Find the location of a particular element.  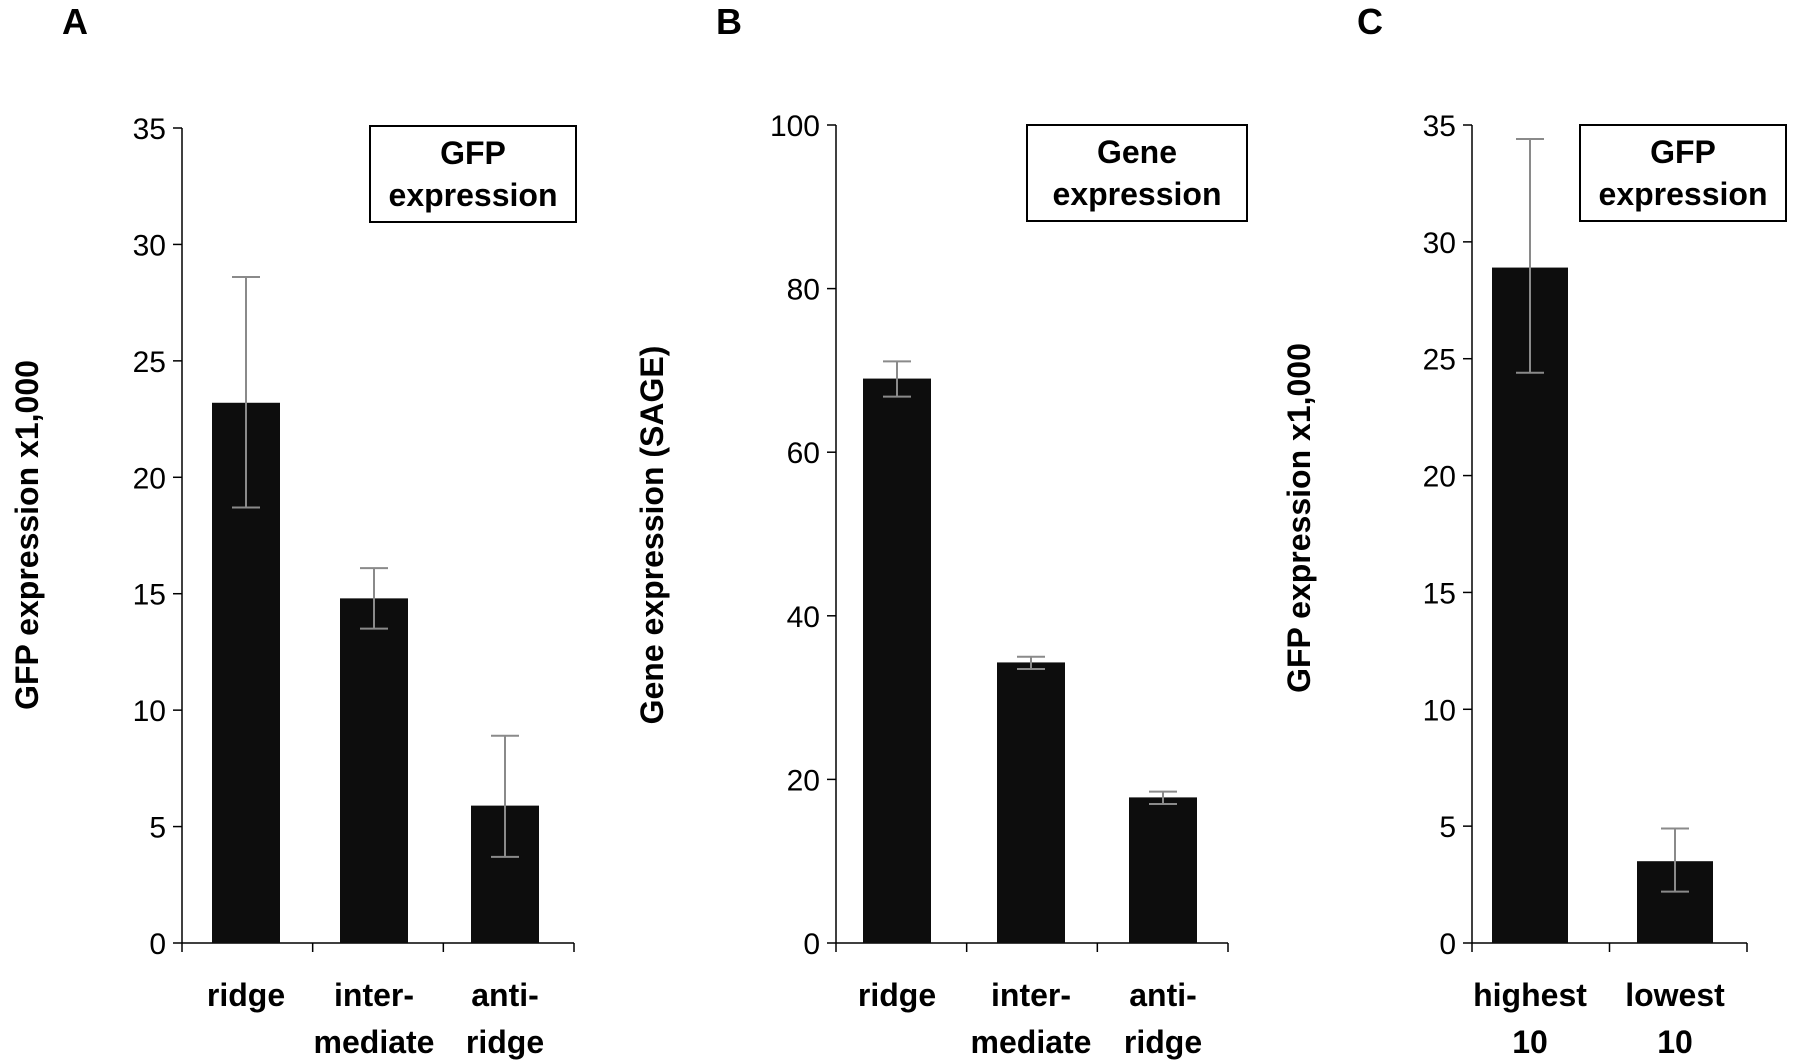

category-label-0: highest 10 is located at coordinates (1530, 1018).